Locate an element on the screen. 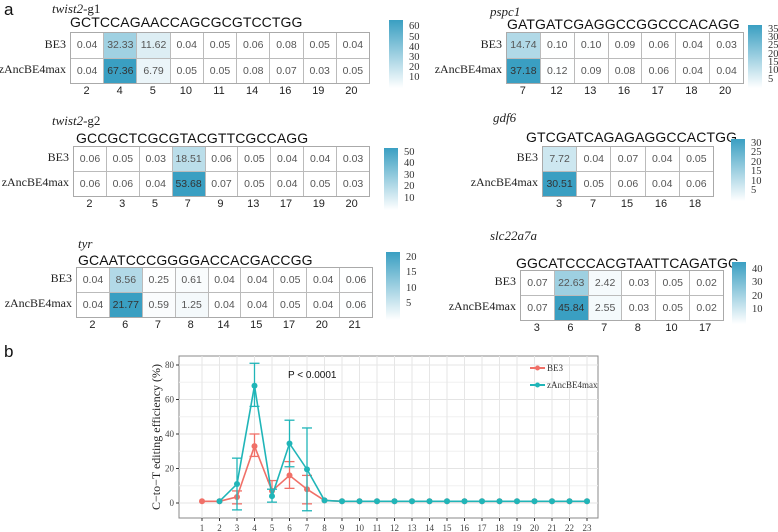 The image size is (778, 532). x-tick-label: 1 is located at coordinates (202, 527).